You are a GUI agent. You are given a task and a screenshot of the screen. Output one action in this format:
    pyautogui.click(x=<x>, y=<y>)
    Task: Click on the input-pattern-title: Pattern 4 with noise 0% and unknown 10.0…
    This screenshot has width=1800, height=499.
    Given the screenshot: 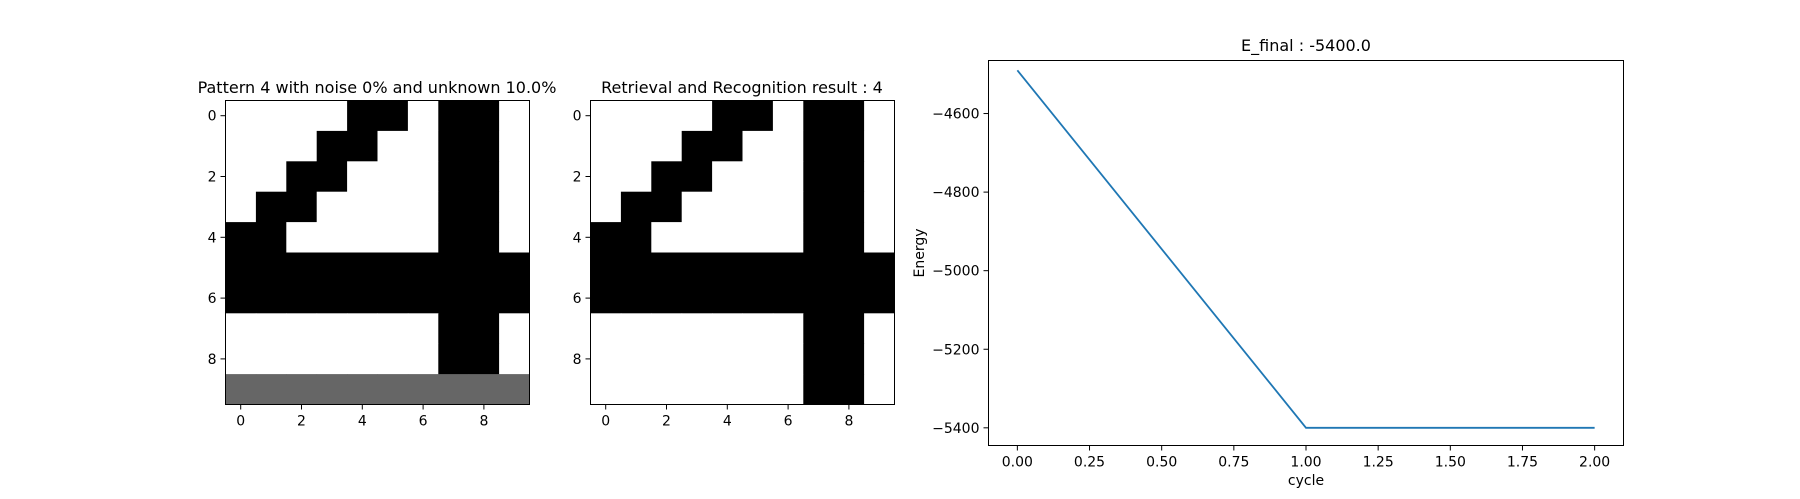 What is the action you would take?
    pyautogui.click(x=377, y=87)
    